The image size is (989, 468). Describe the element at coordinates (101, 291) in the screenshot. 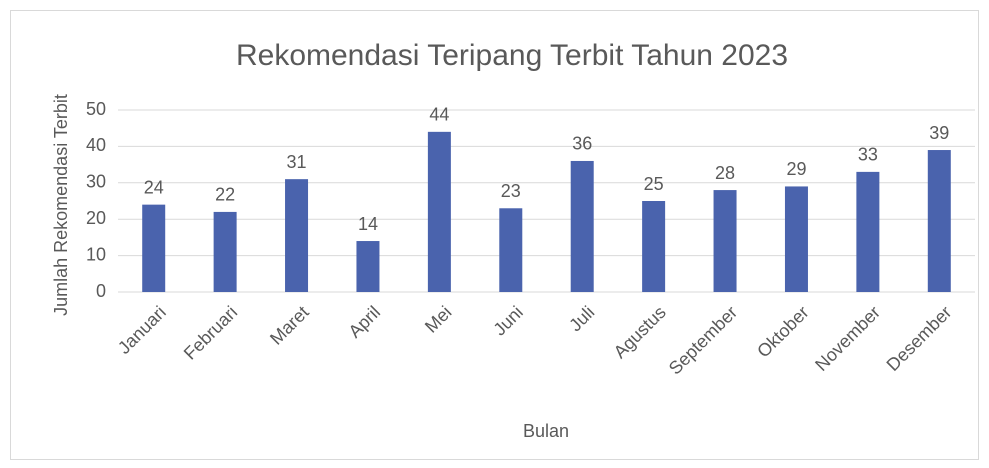

I see `y-tick-label: 0` at that location.